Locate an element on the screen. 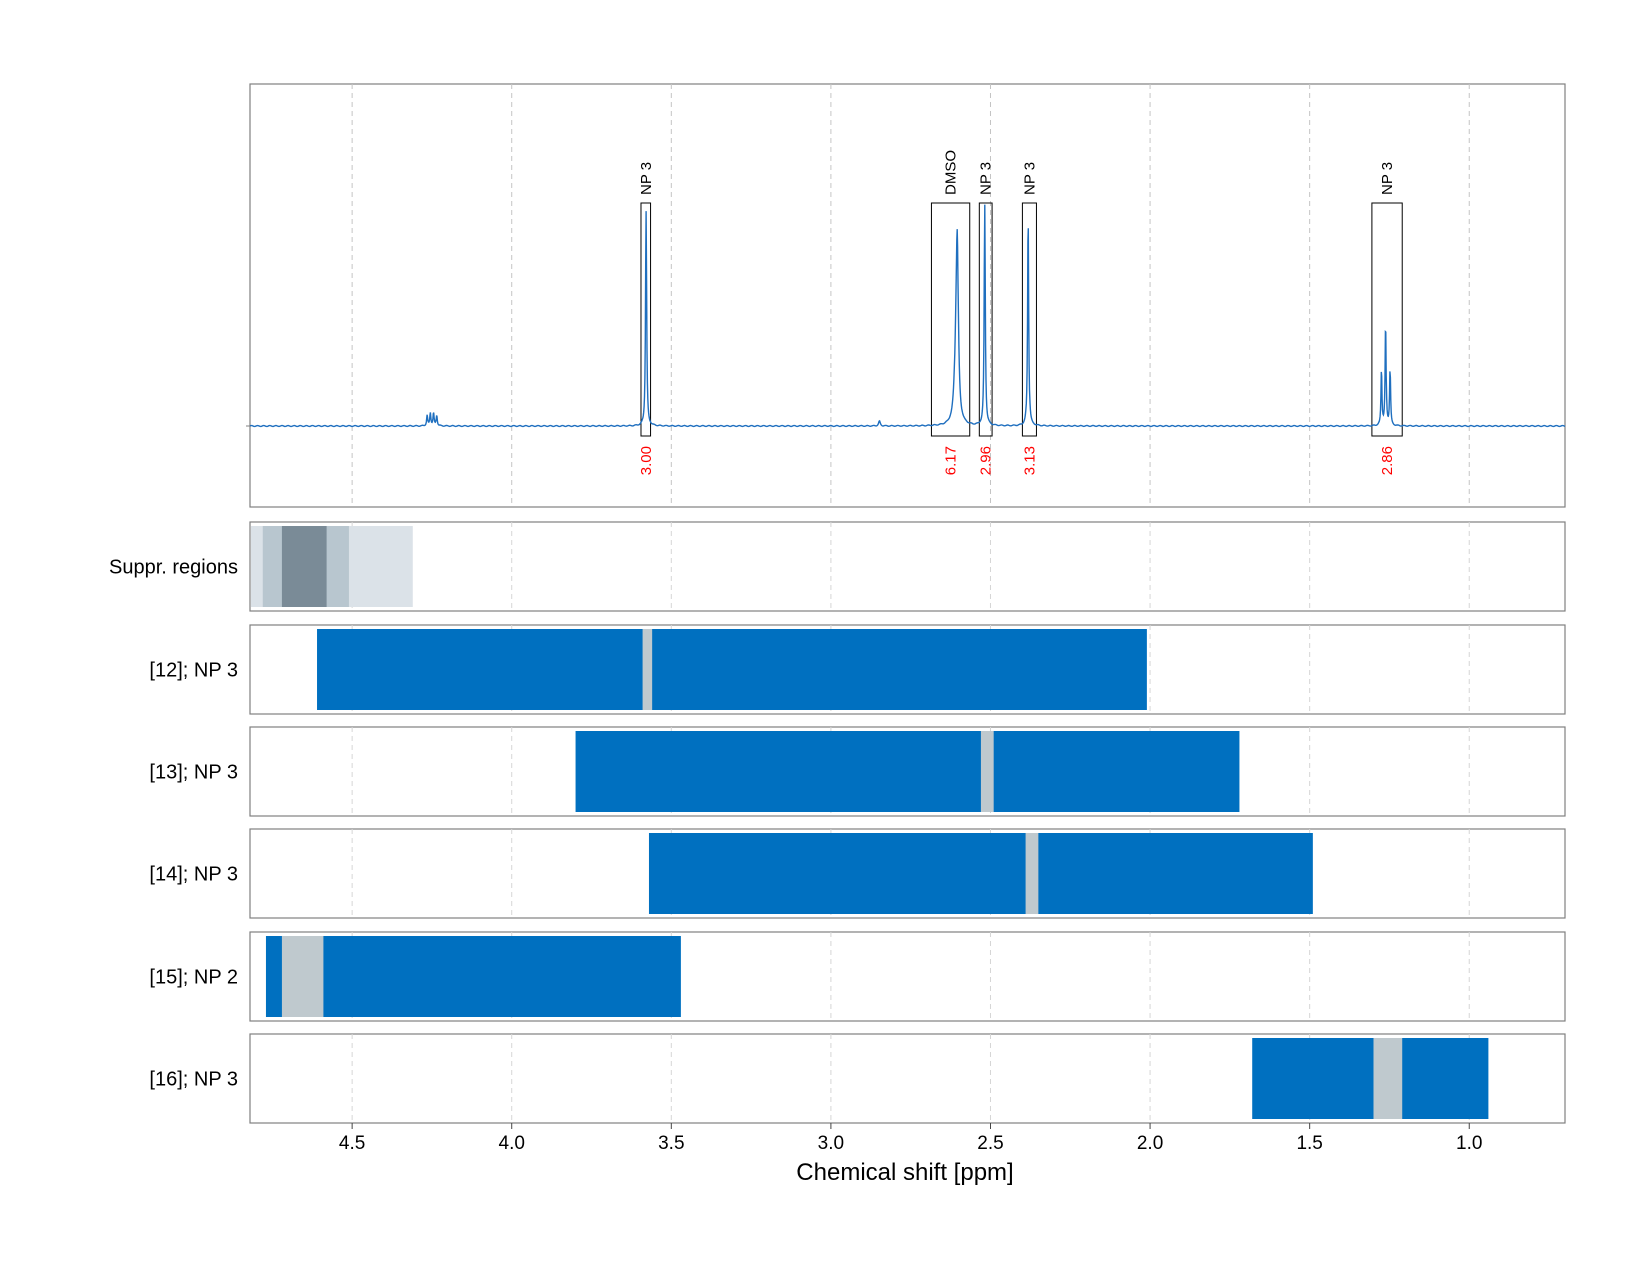 The height and width of the screenshot is (1275, 1651). track-label: [12]; NP 3 is located at coordinates (193, 671).